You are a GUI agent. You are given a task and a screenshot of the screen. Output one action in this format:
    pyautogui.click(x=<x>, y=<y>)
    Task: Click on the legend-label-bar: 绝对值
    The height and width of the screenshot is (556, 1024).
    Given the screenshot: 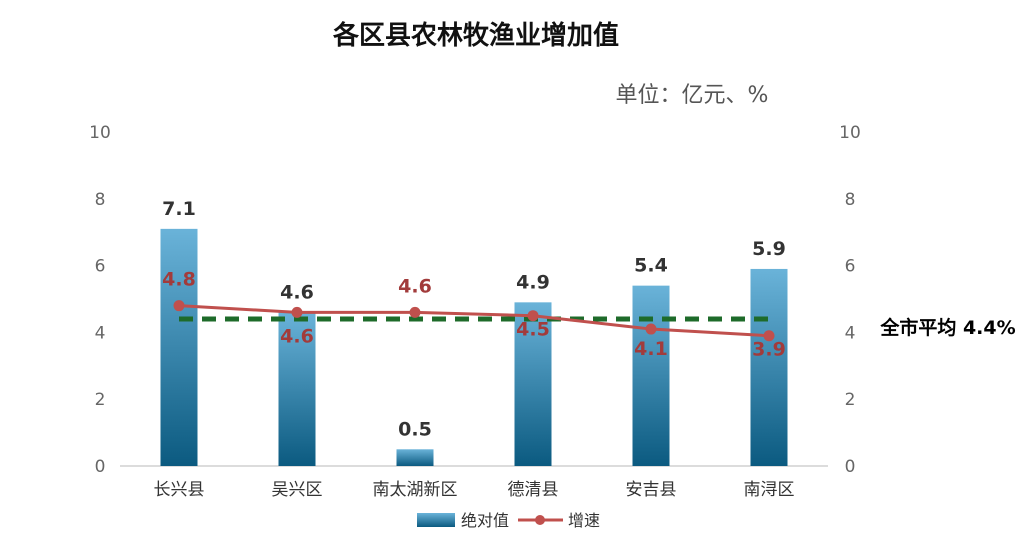 What is the action you would take?
    pyautogui.click(x=485, y=520)
    